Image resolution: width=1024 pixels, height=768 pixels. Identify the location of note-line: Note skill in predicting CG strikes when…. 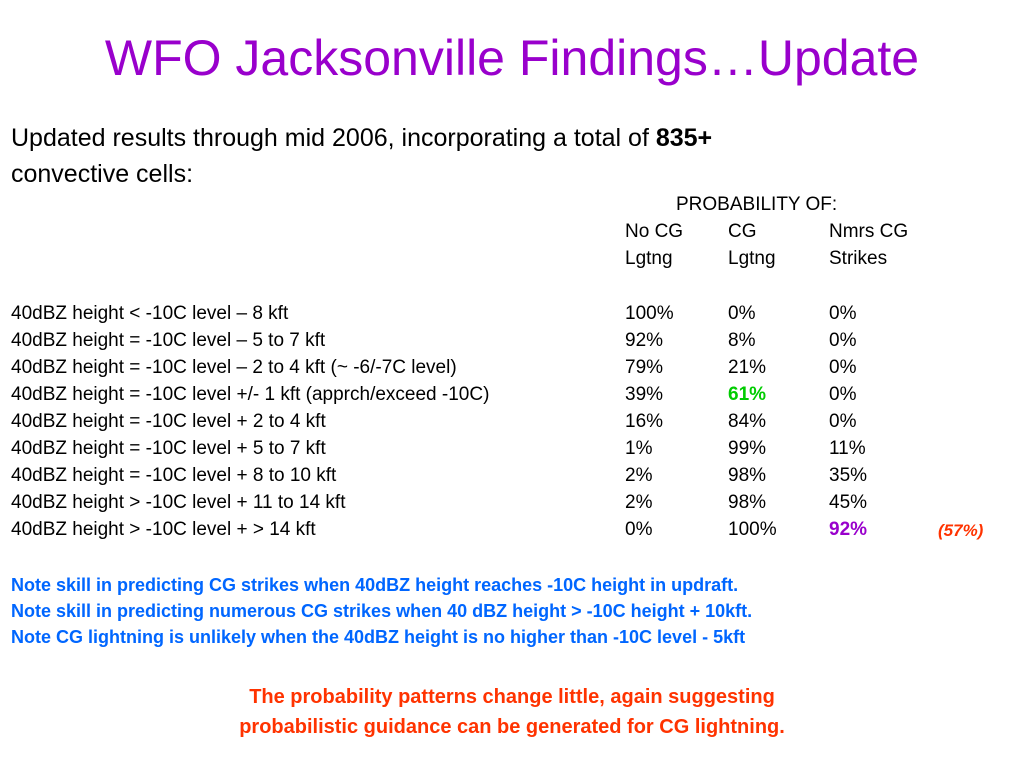
(375, 585).